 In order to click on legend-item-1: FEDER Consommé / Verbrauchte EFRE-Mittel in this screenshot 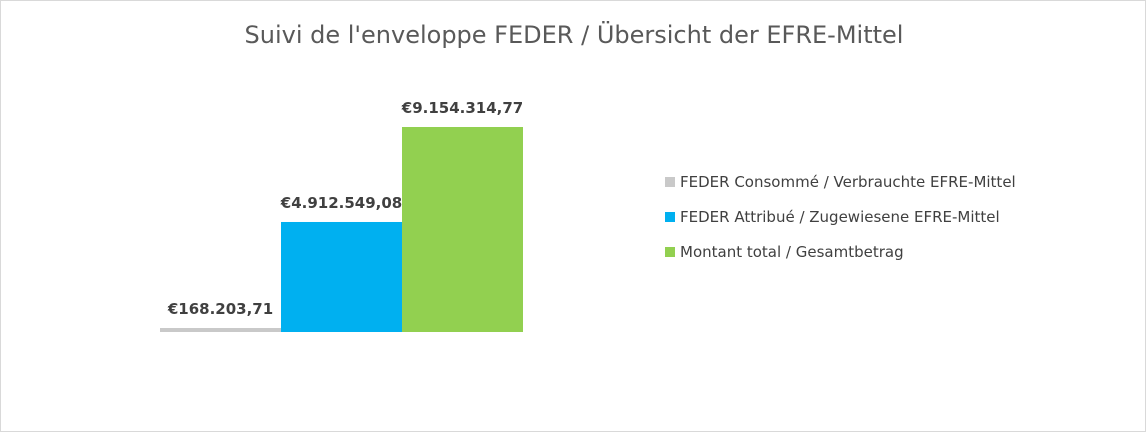, I will do `click(840, 181)`.